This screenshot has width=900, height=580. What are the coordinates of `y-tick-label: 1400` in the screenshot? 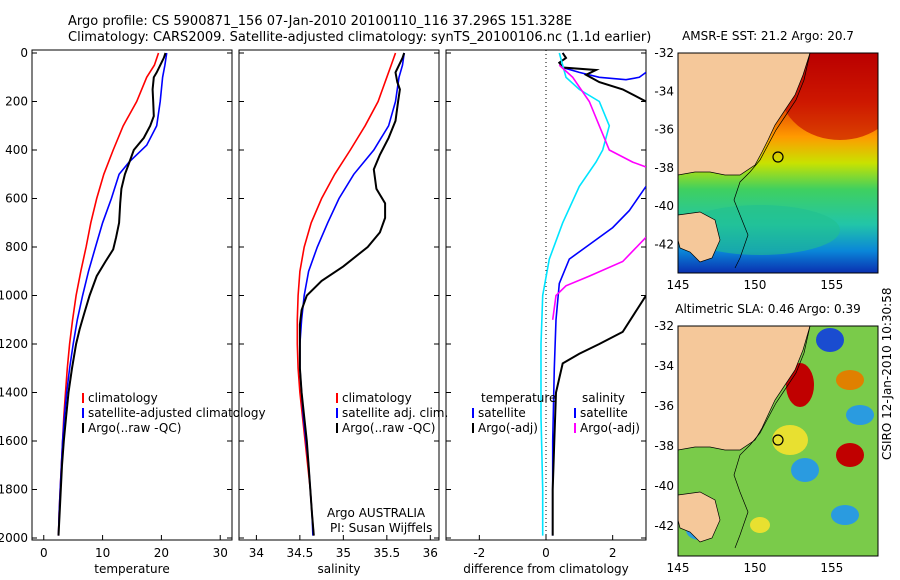 It's located at (14, 393).